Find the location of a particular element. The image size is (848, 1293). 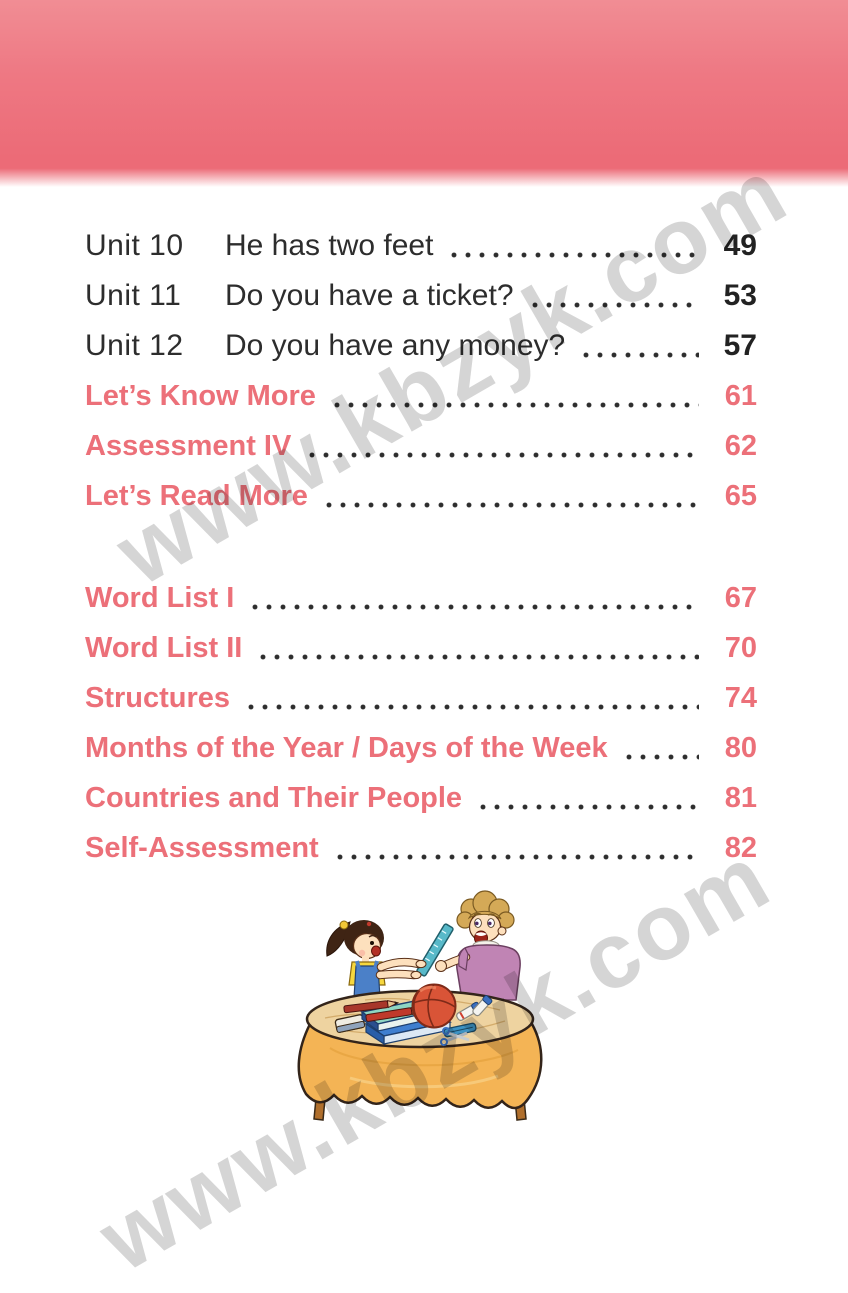

toc-row: Unit 10 He has two feet 49 is located at coordinates (421, 246).